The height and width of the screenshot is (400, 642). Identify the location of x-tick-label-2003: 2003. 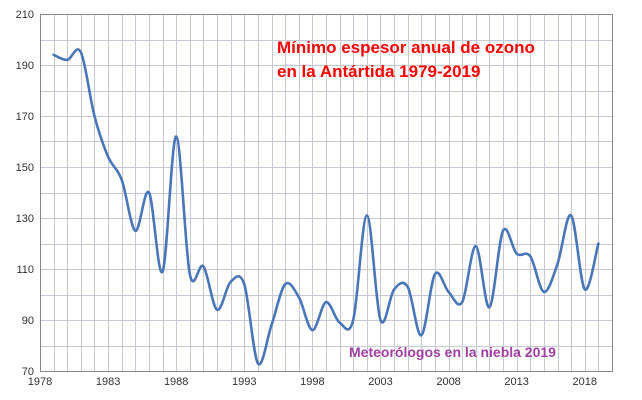
(380, 382).